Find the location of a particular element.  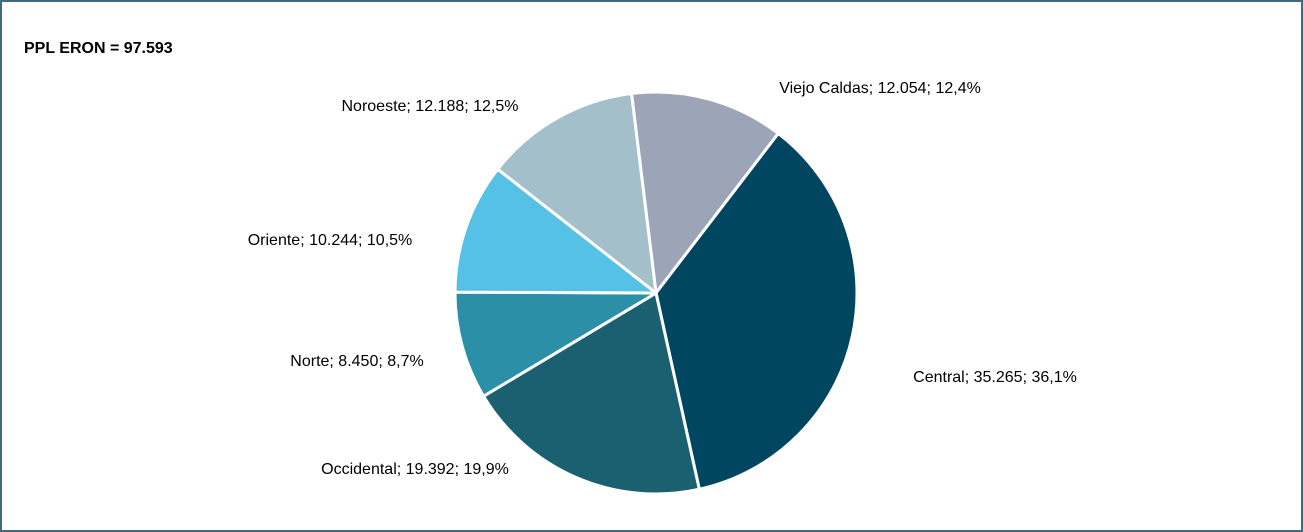

data-label: Noroeste; 12.188; 12,5% is located at coordinates (429, 106).